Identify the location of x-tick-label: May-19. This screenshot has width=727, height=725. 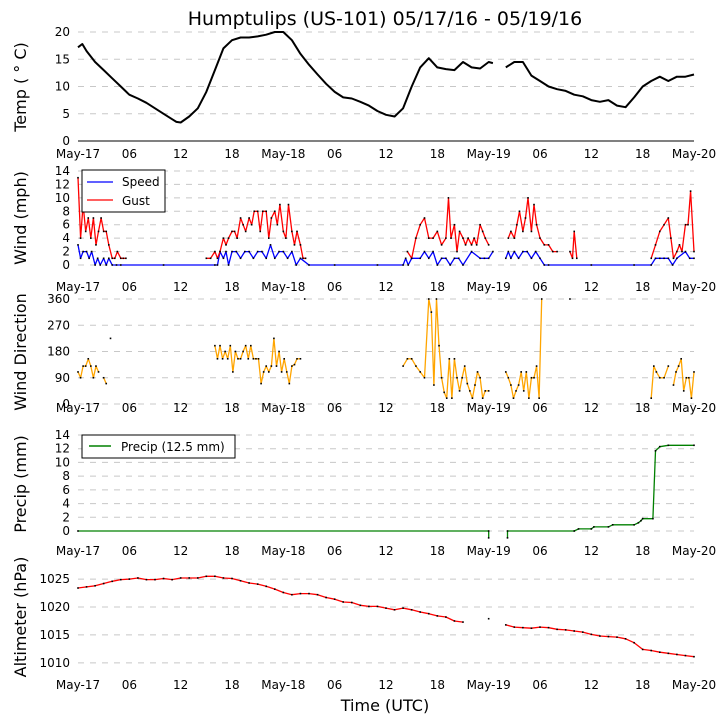
(489, 685).